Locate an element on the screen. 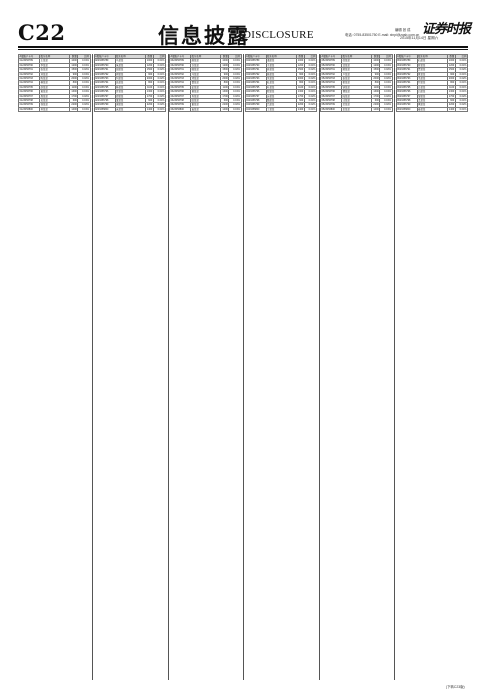  table-cell: 0123456792 is located at coordinates (29, 74).